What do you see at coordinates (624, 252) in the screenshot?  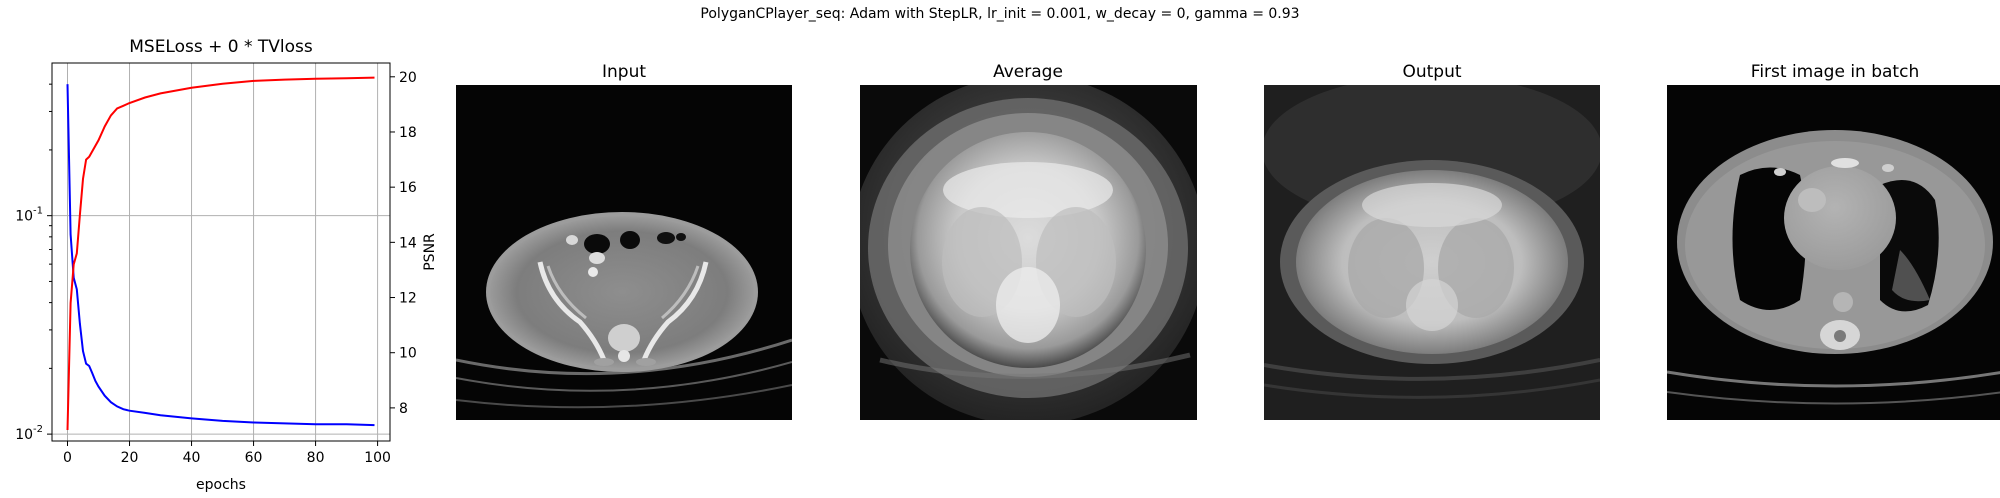 I see `panel-image-input` at bounding box center [624, 252].